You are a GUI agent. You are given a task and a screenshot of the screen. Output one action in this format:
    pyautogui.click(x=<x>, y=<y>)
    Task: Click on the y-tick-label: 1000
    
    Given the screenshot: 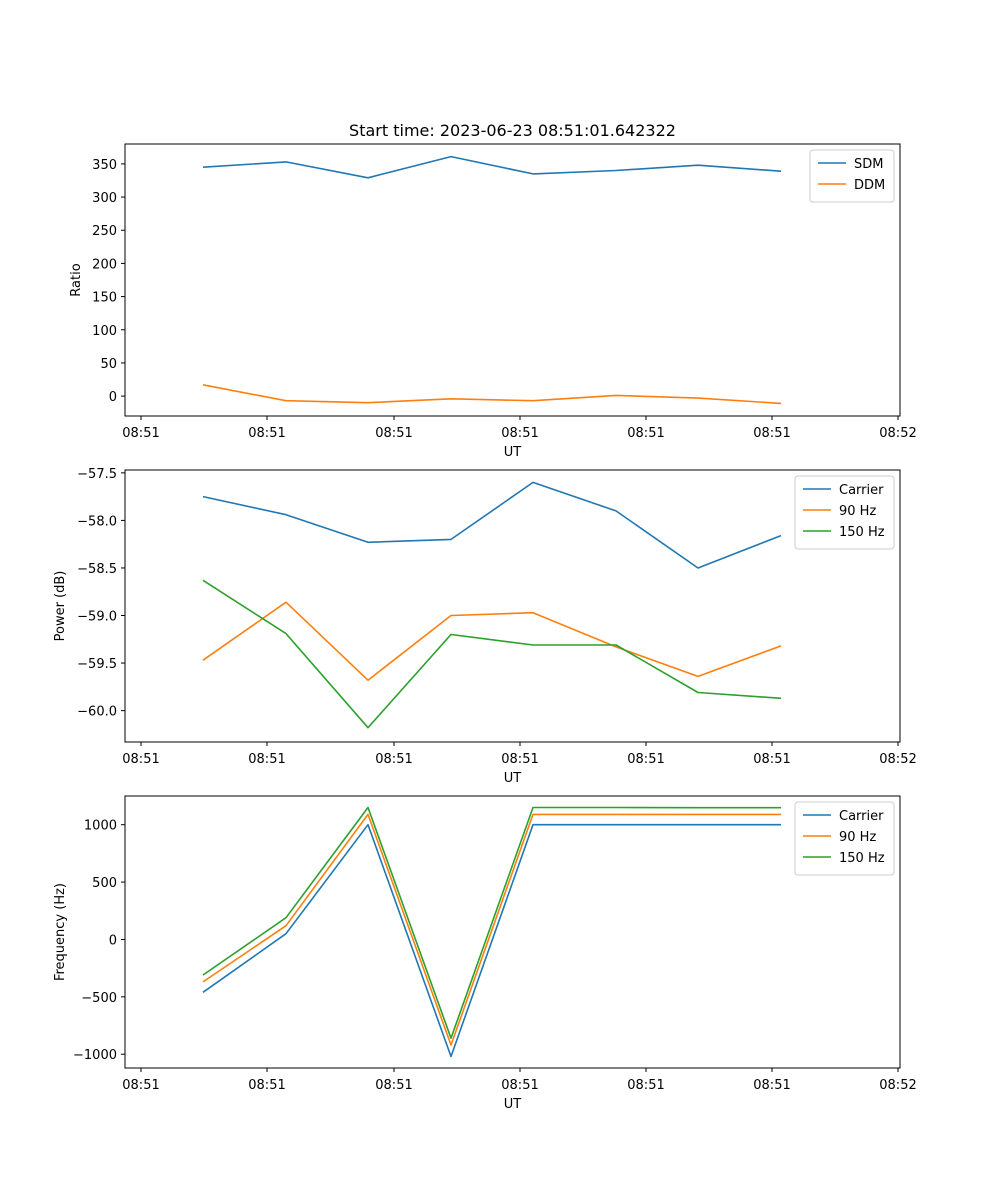 What is the action you would take?
    pyautogui.click(x=100, y=826)
    